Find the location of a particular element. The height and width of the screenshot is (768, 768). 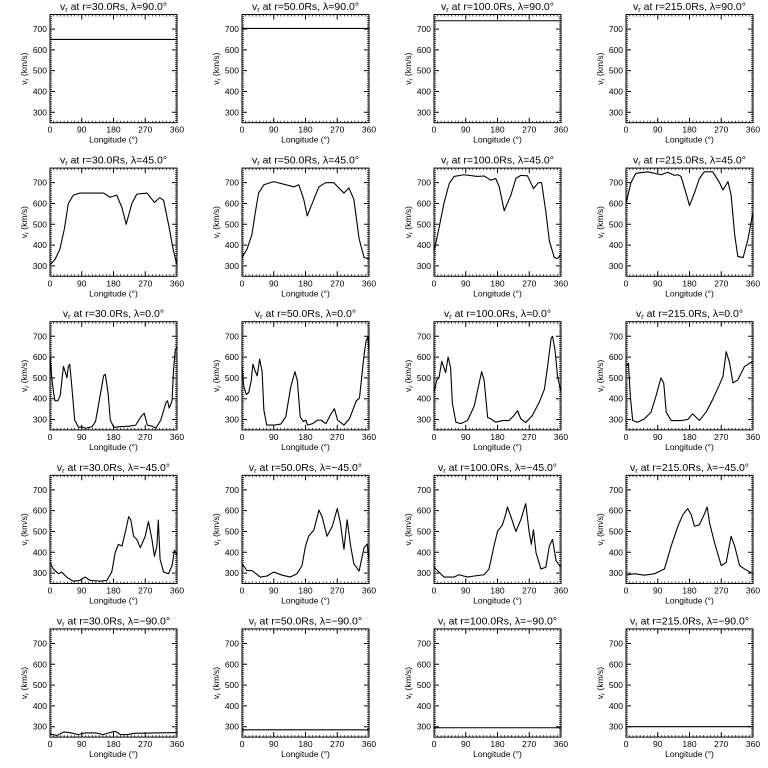

chart-title: vr at r=100.0Rs, λ=0.0° is located at coordinates (497, 314).